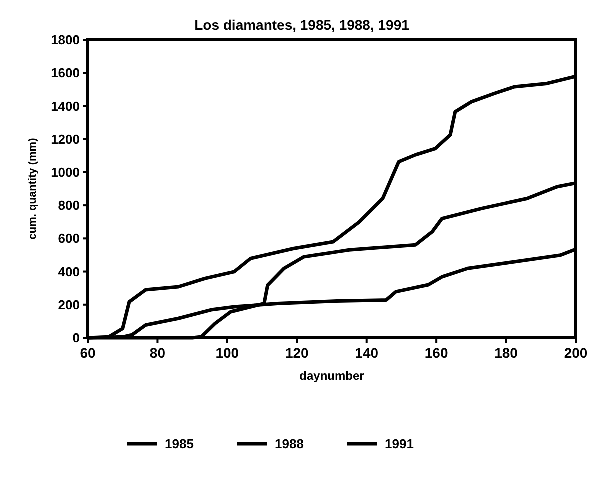  I want to click on x-tick-label: 200, so click(576, 353).